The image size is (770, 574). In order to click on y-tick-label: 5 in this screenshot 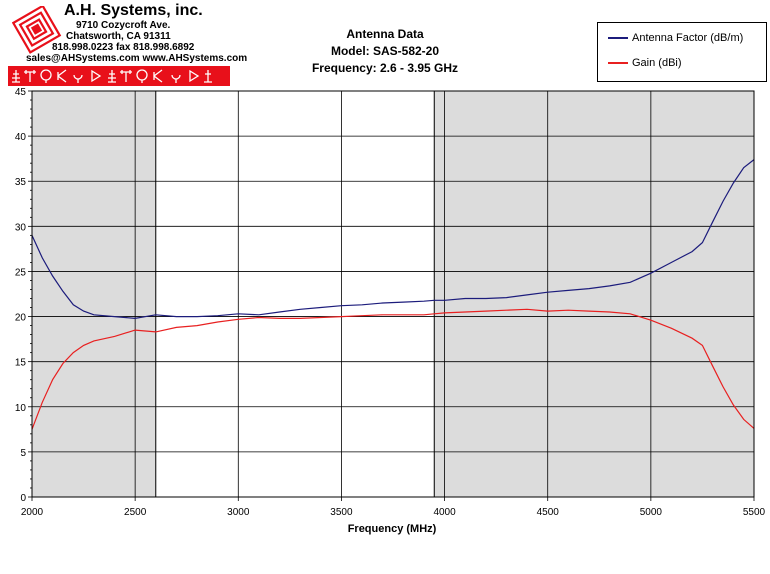, I will do `click(23, 453)`.